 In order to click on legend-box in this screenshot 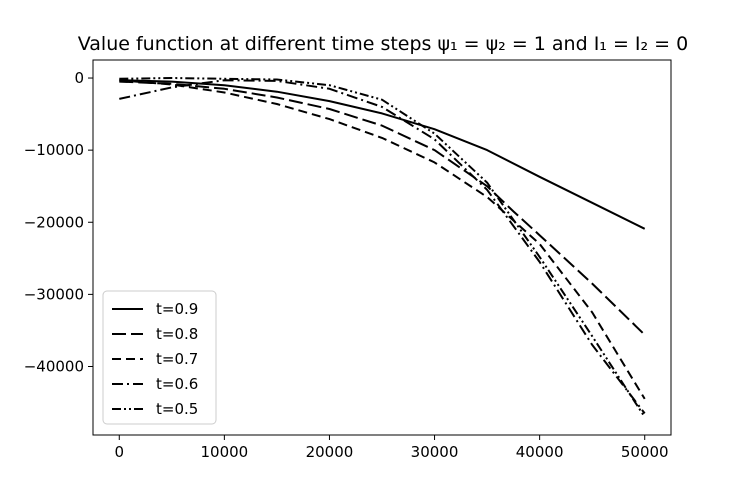, I will do `click(159, 357)`.